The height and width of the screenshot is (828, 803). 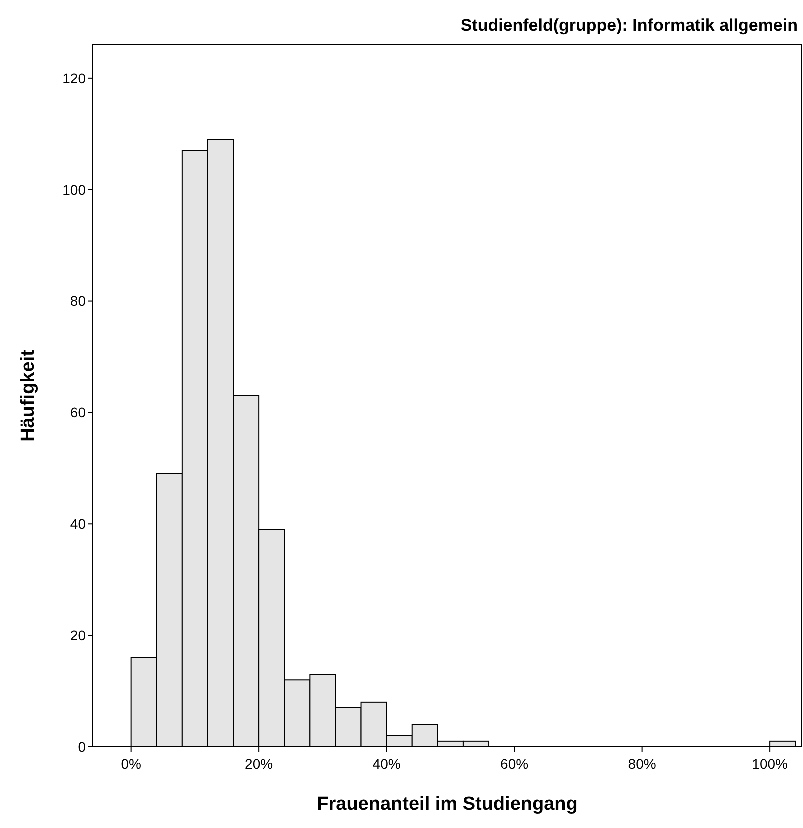 I want to click on x-tick-label: 100%, so click(x=770, y=764).